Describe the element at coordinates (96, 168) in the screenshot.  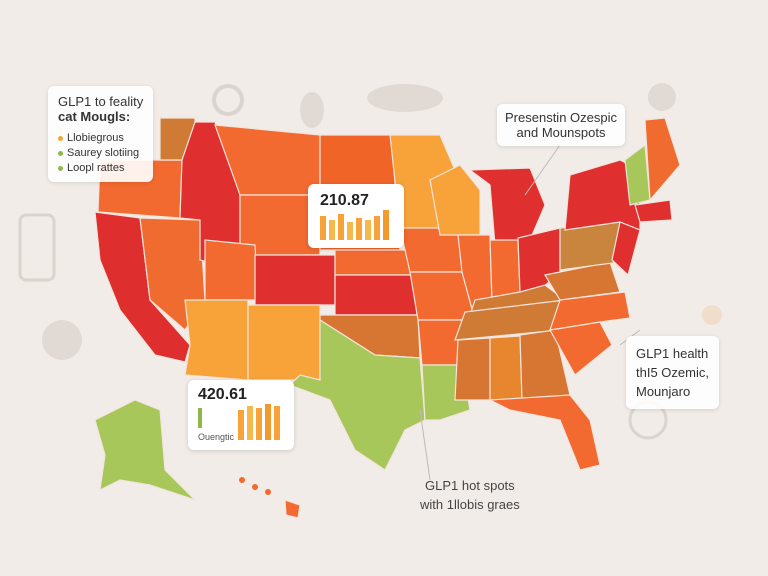
I see `legend-label: Loopl rattes` at that location.